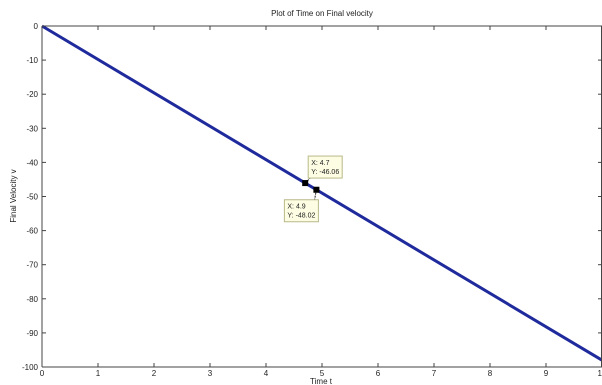 The height and width of the screenshot is (385, 602). Describe the element at coordinates (378, 373) in the screenshot. I see `x-tick-label: 6` at that location.